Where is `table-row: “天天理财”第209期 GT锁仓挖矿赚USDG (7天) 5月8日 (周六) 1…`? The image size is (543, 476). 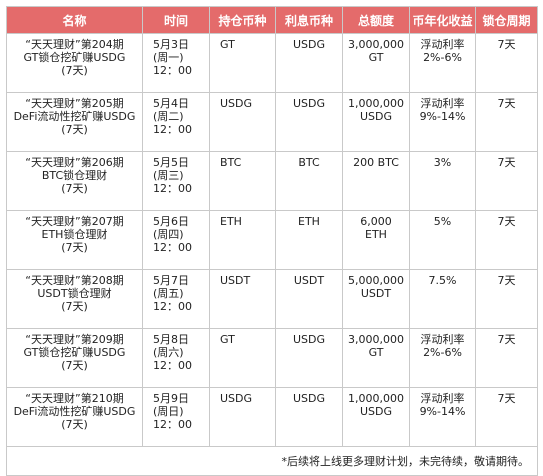
table-row: “天天理财”第209期 GT锁仓挖矿赚USDG (7天) 5月8日 (周六) 1… is located at coordinates (272, 358).